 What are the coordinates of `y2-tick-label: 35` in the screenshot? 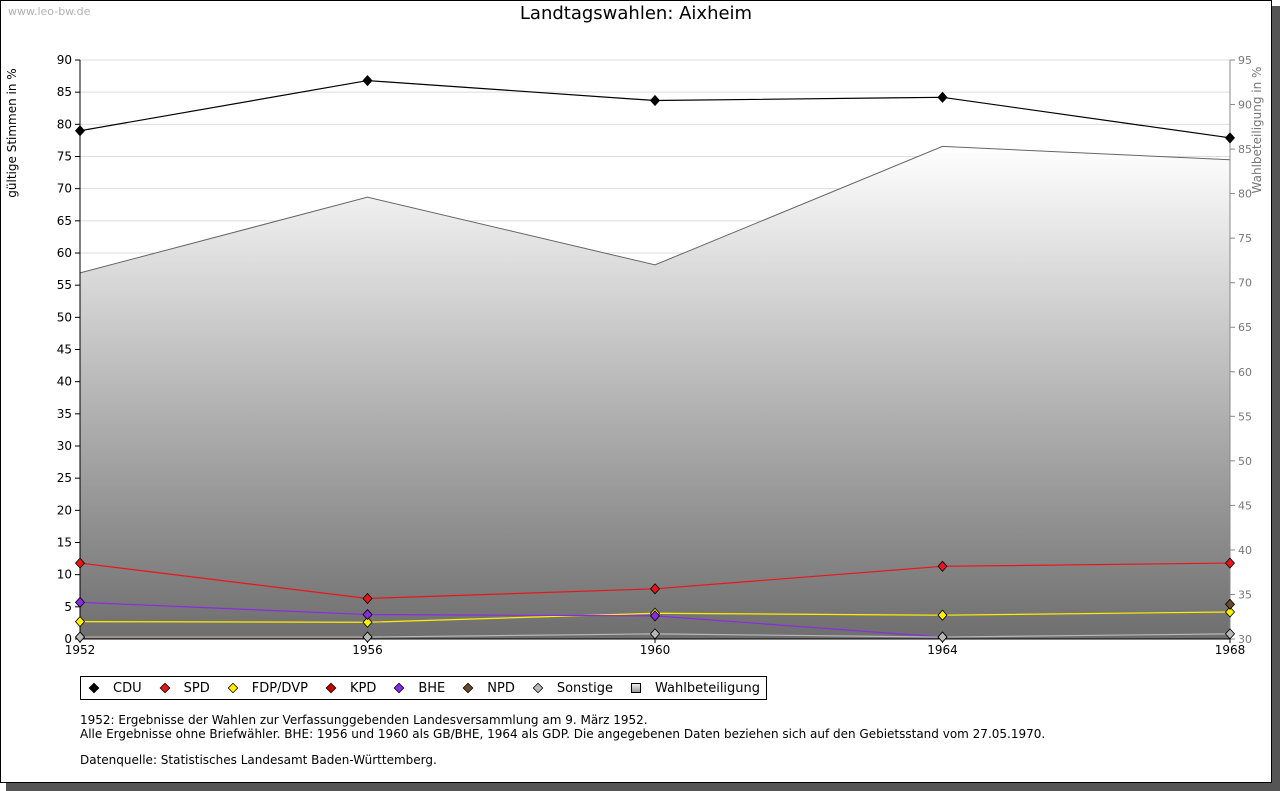 It's located at (1245, 594).